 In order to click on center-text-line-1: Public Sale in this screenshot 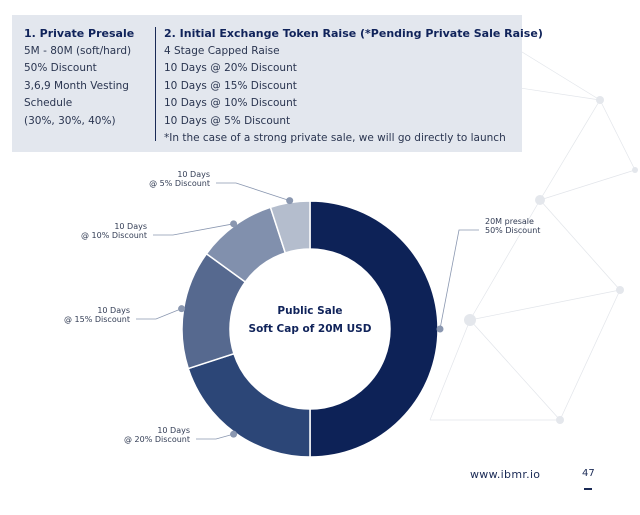, I will do `click(309, 311)`.